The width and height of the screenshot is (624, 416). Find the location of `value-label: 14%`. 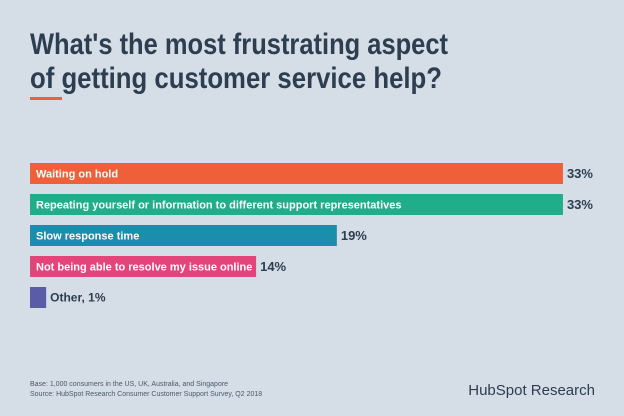

value-label: 14% is located at coordinates (273, 266).